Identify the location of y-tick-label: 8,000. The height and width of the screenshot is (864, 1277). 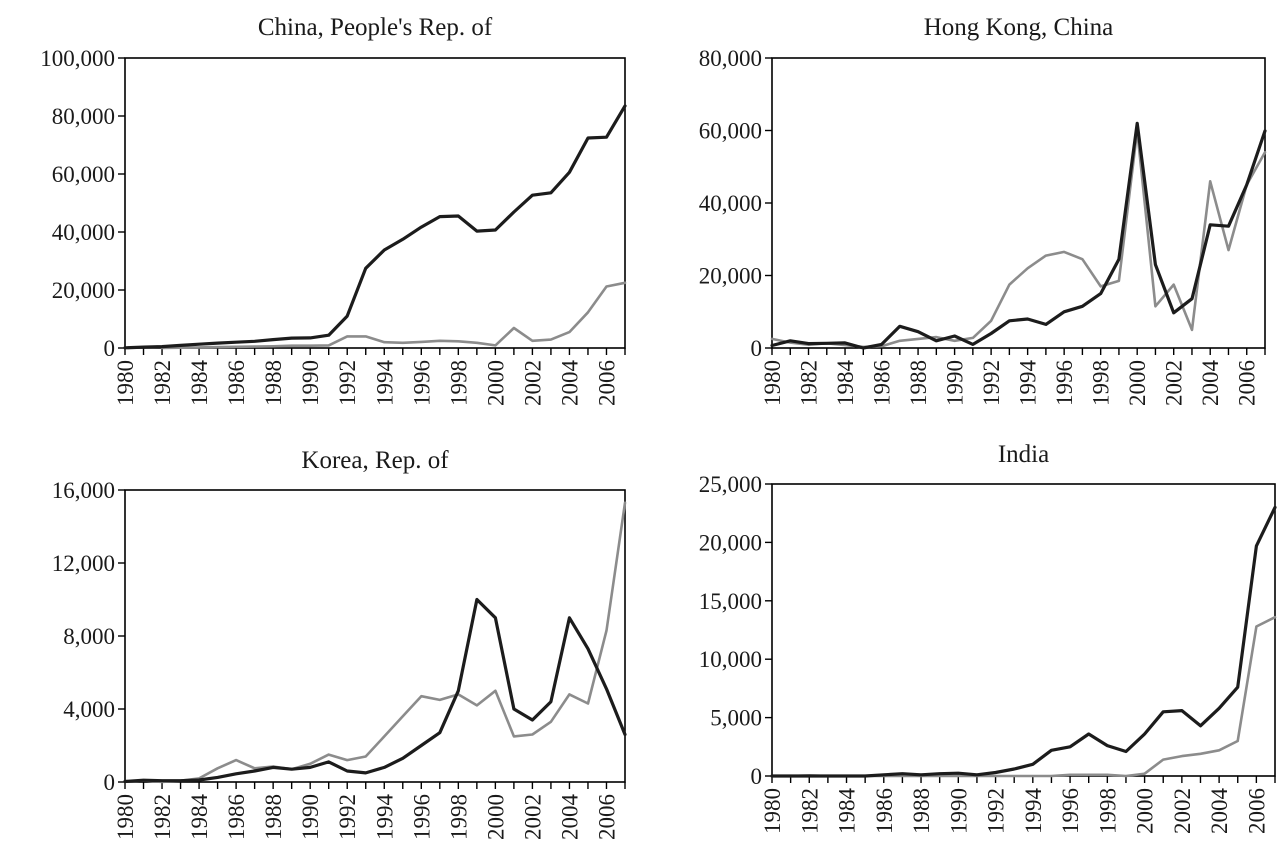
(89, 636).